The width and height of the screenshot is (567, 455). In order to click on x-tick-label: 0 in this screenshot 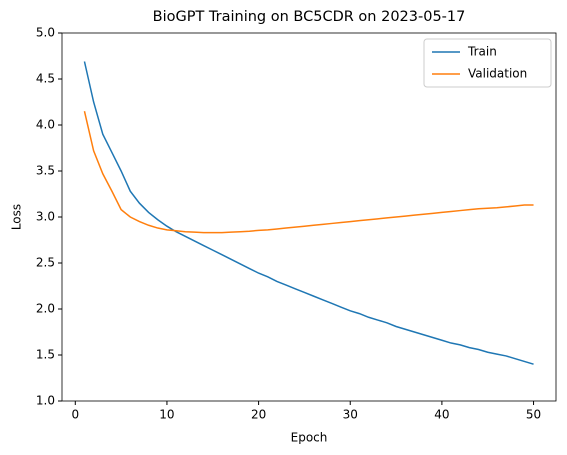, I will do `click(75, 415)`.